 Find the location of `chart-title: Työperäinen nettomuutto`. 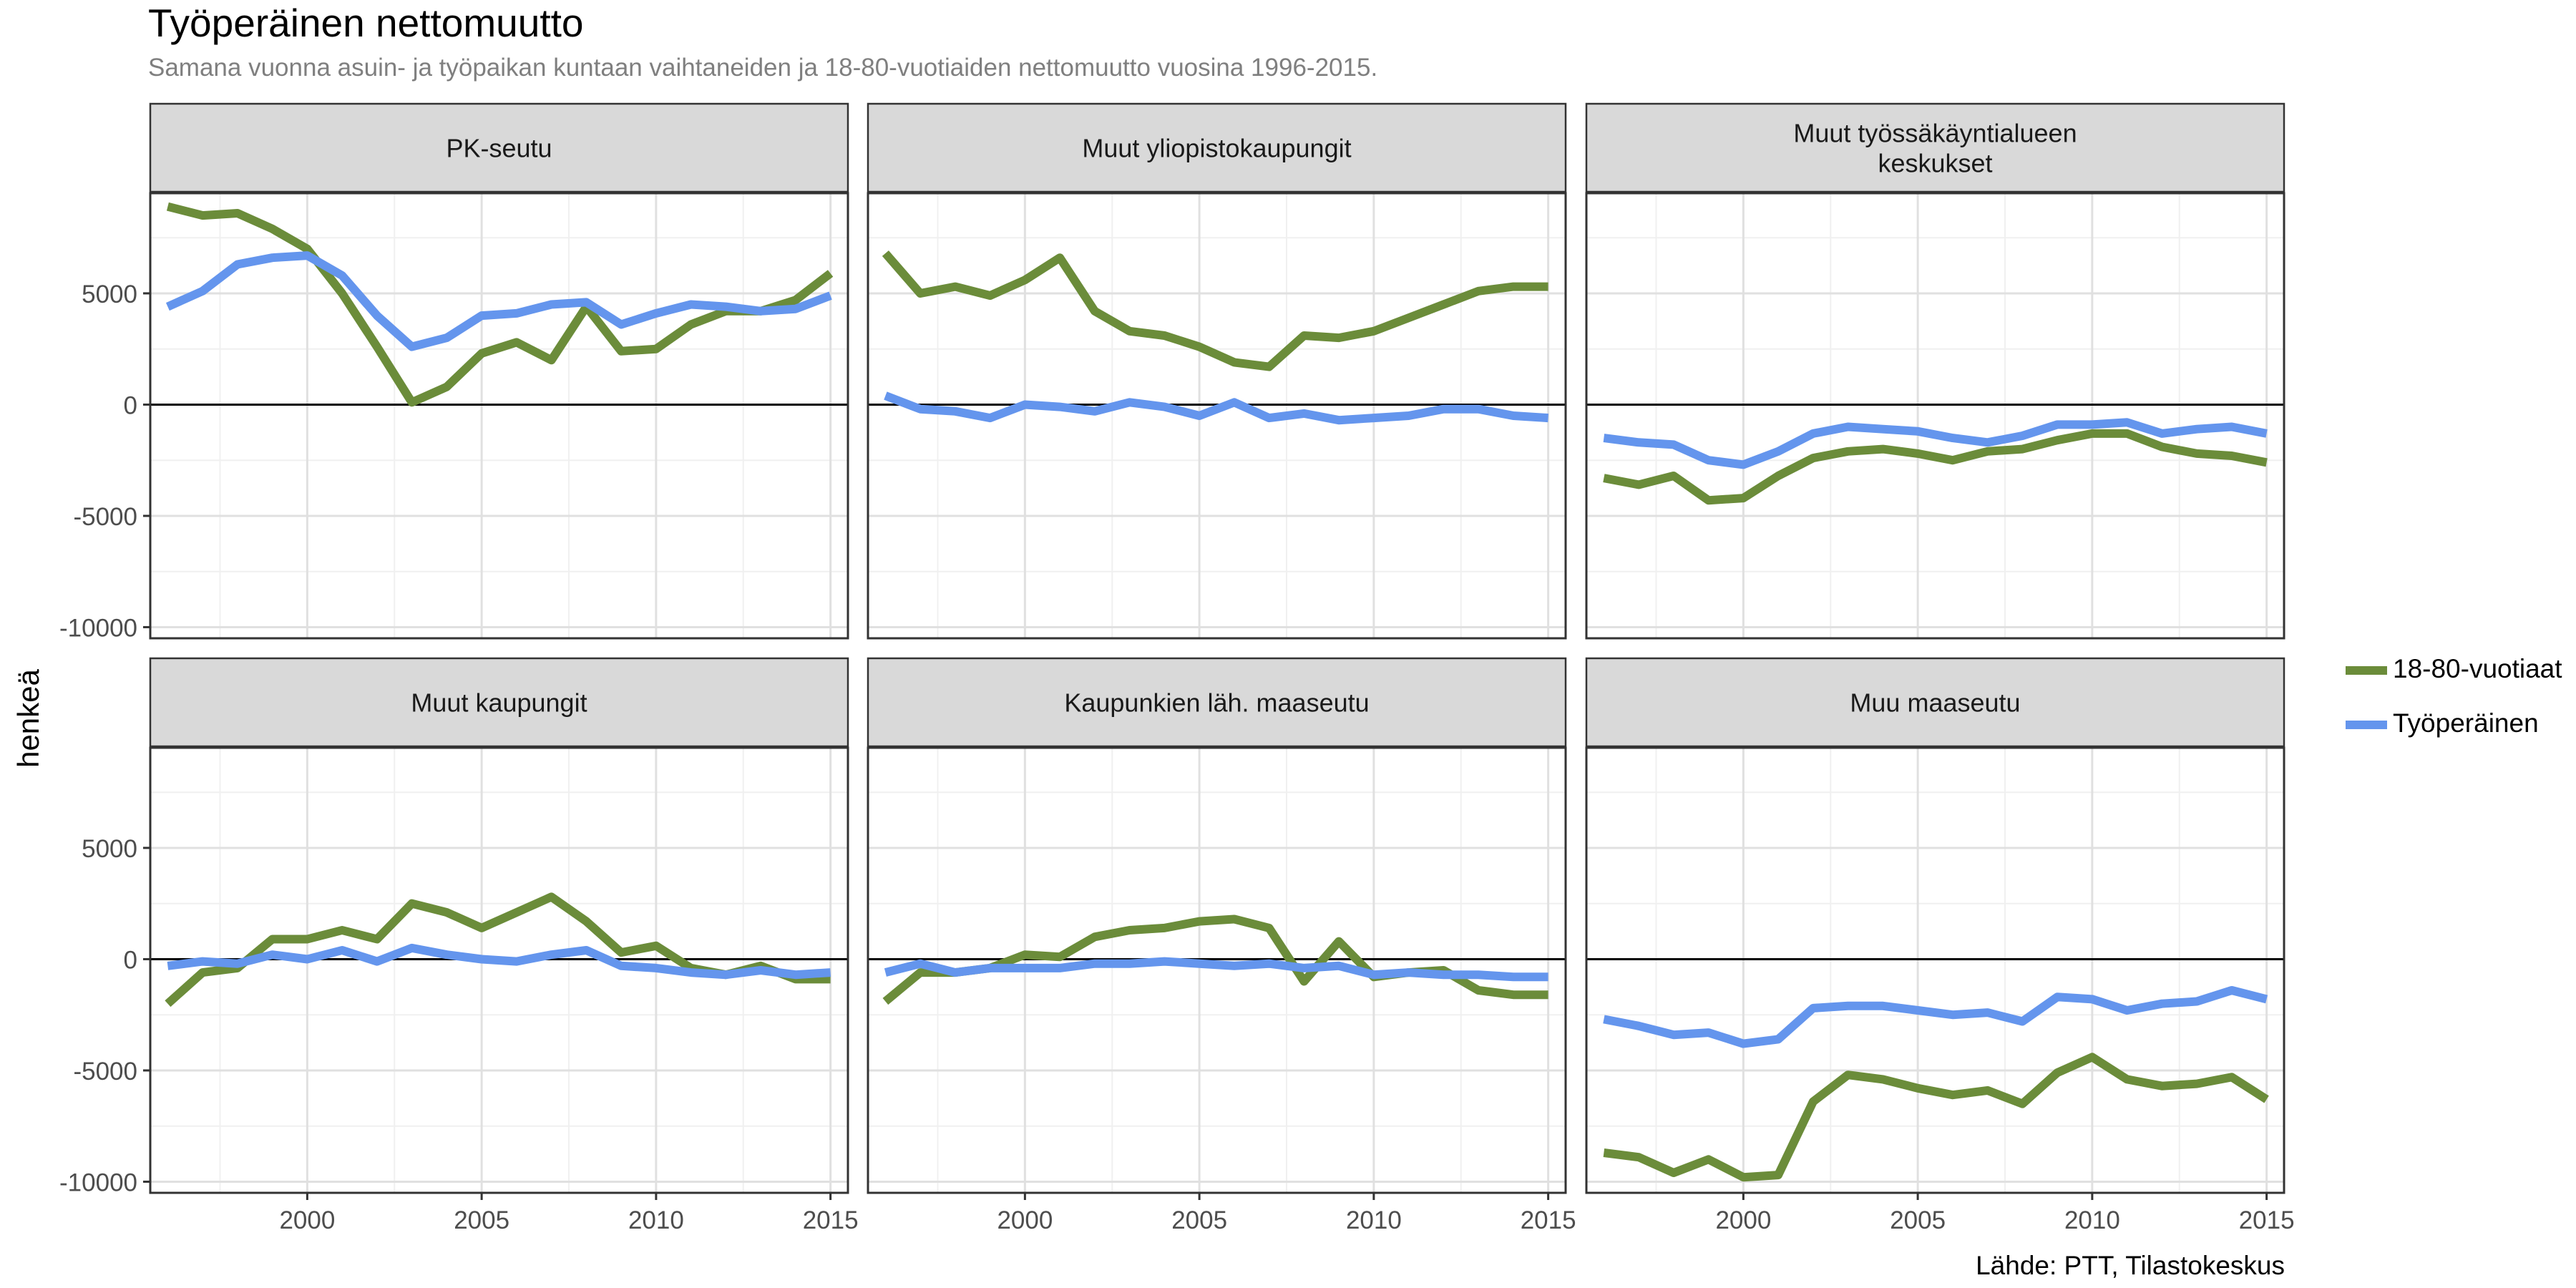

chart-title: Työperäinen nettomuutto is located at coordinates (366, 23).